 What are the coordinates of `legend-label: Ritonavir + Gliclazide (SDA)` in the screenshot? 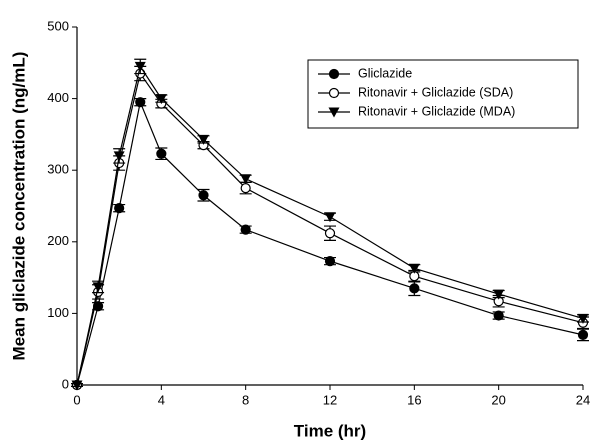 It's located at (435, 92).